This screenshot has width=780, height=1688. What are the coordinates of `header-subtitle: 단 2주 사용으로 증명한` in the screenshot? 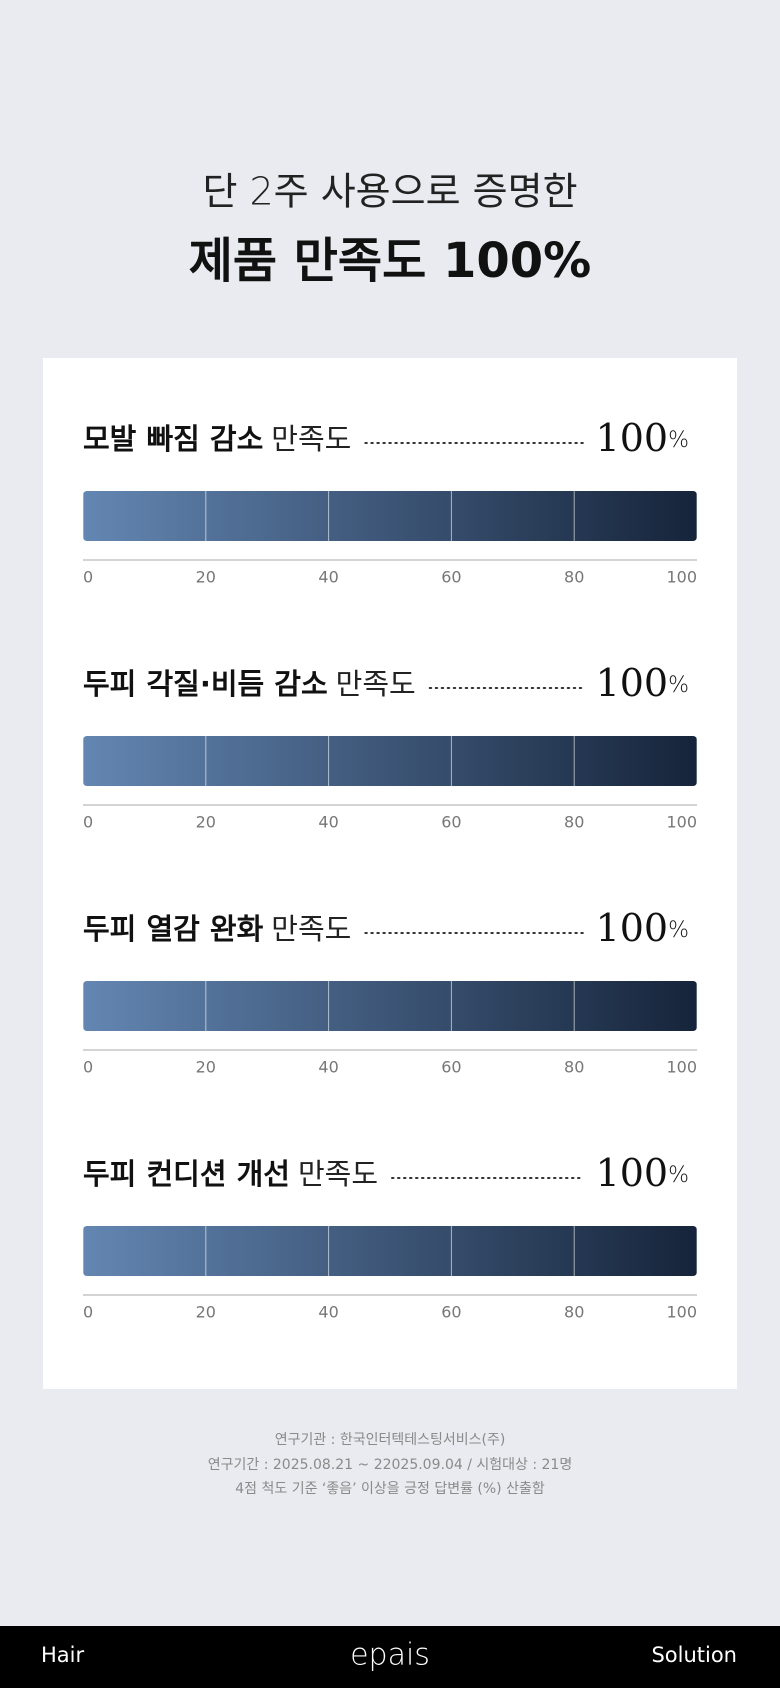 It's located at (389, 192).